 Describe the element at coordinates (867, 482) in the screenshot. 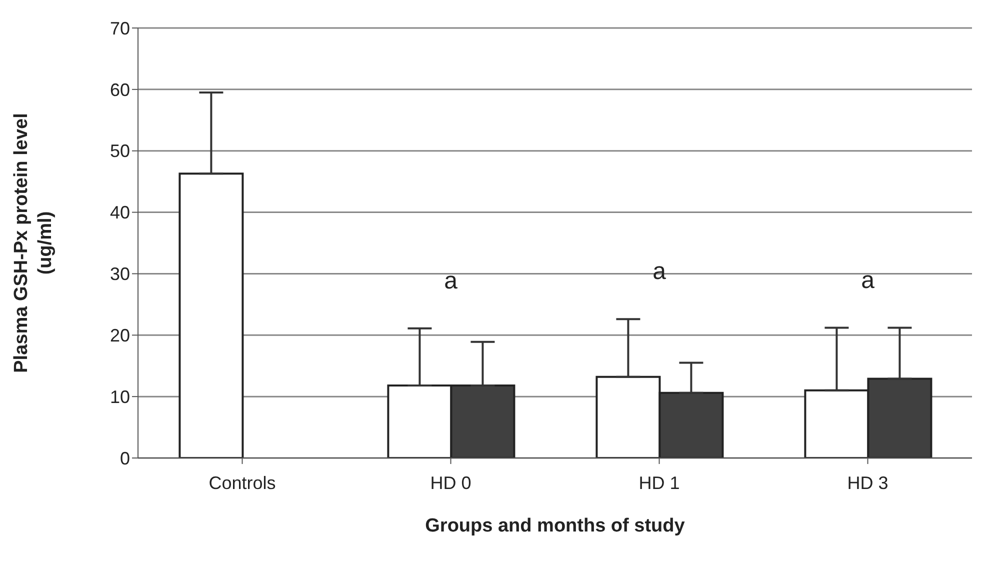

I see `x-tick-label: HD 3` at that location.